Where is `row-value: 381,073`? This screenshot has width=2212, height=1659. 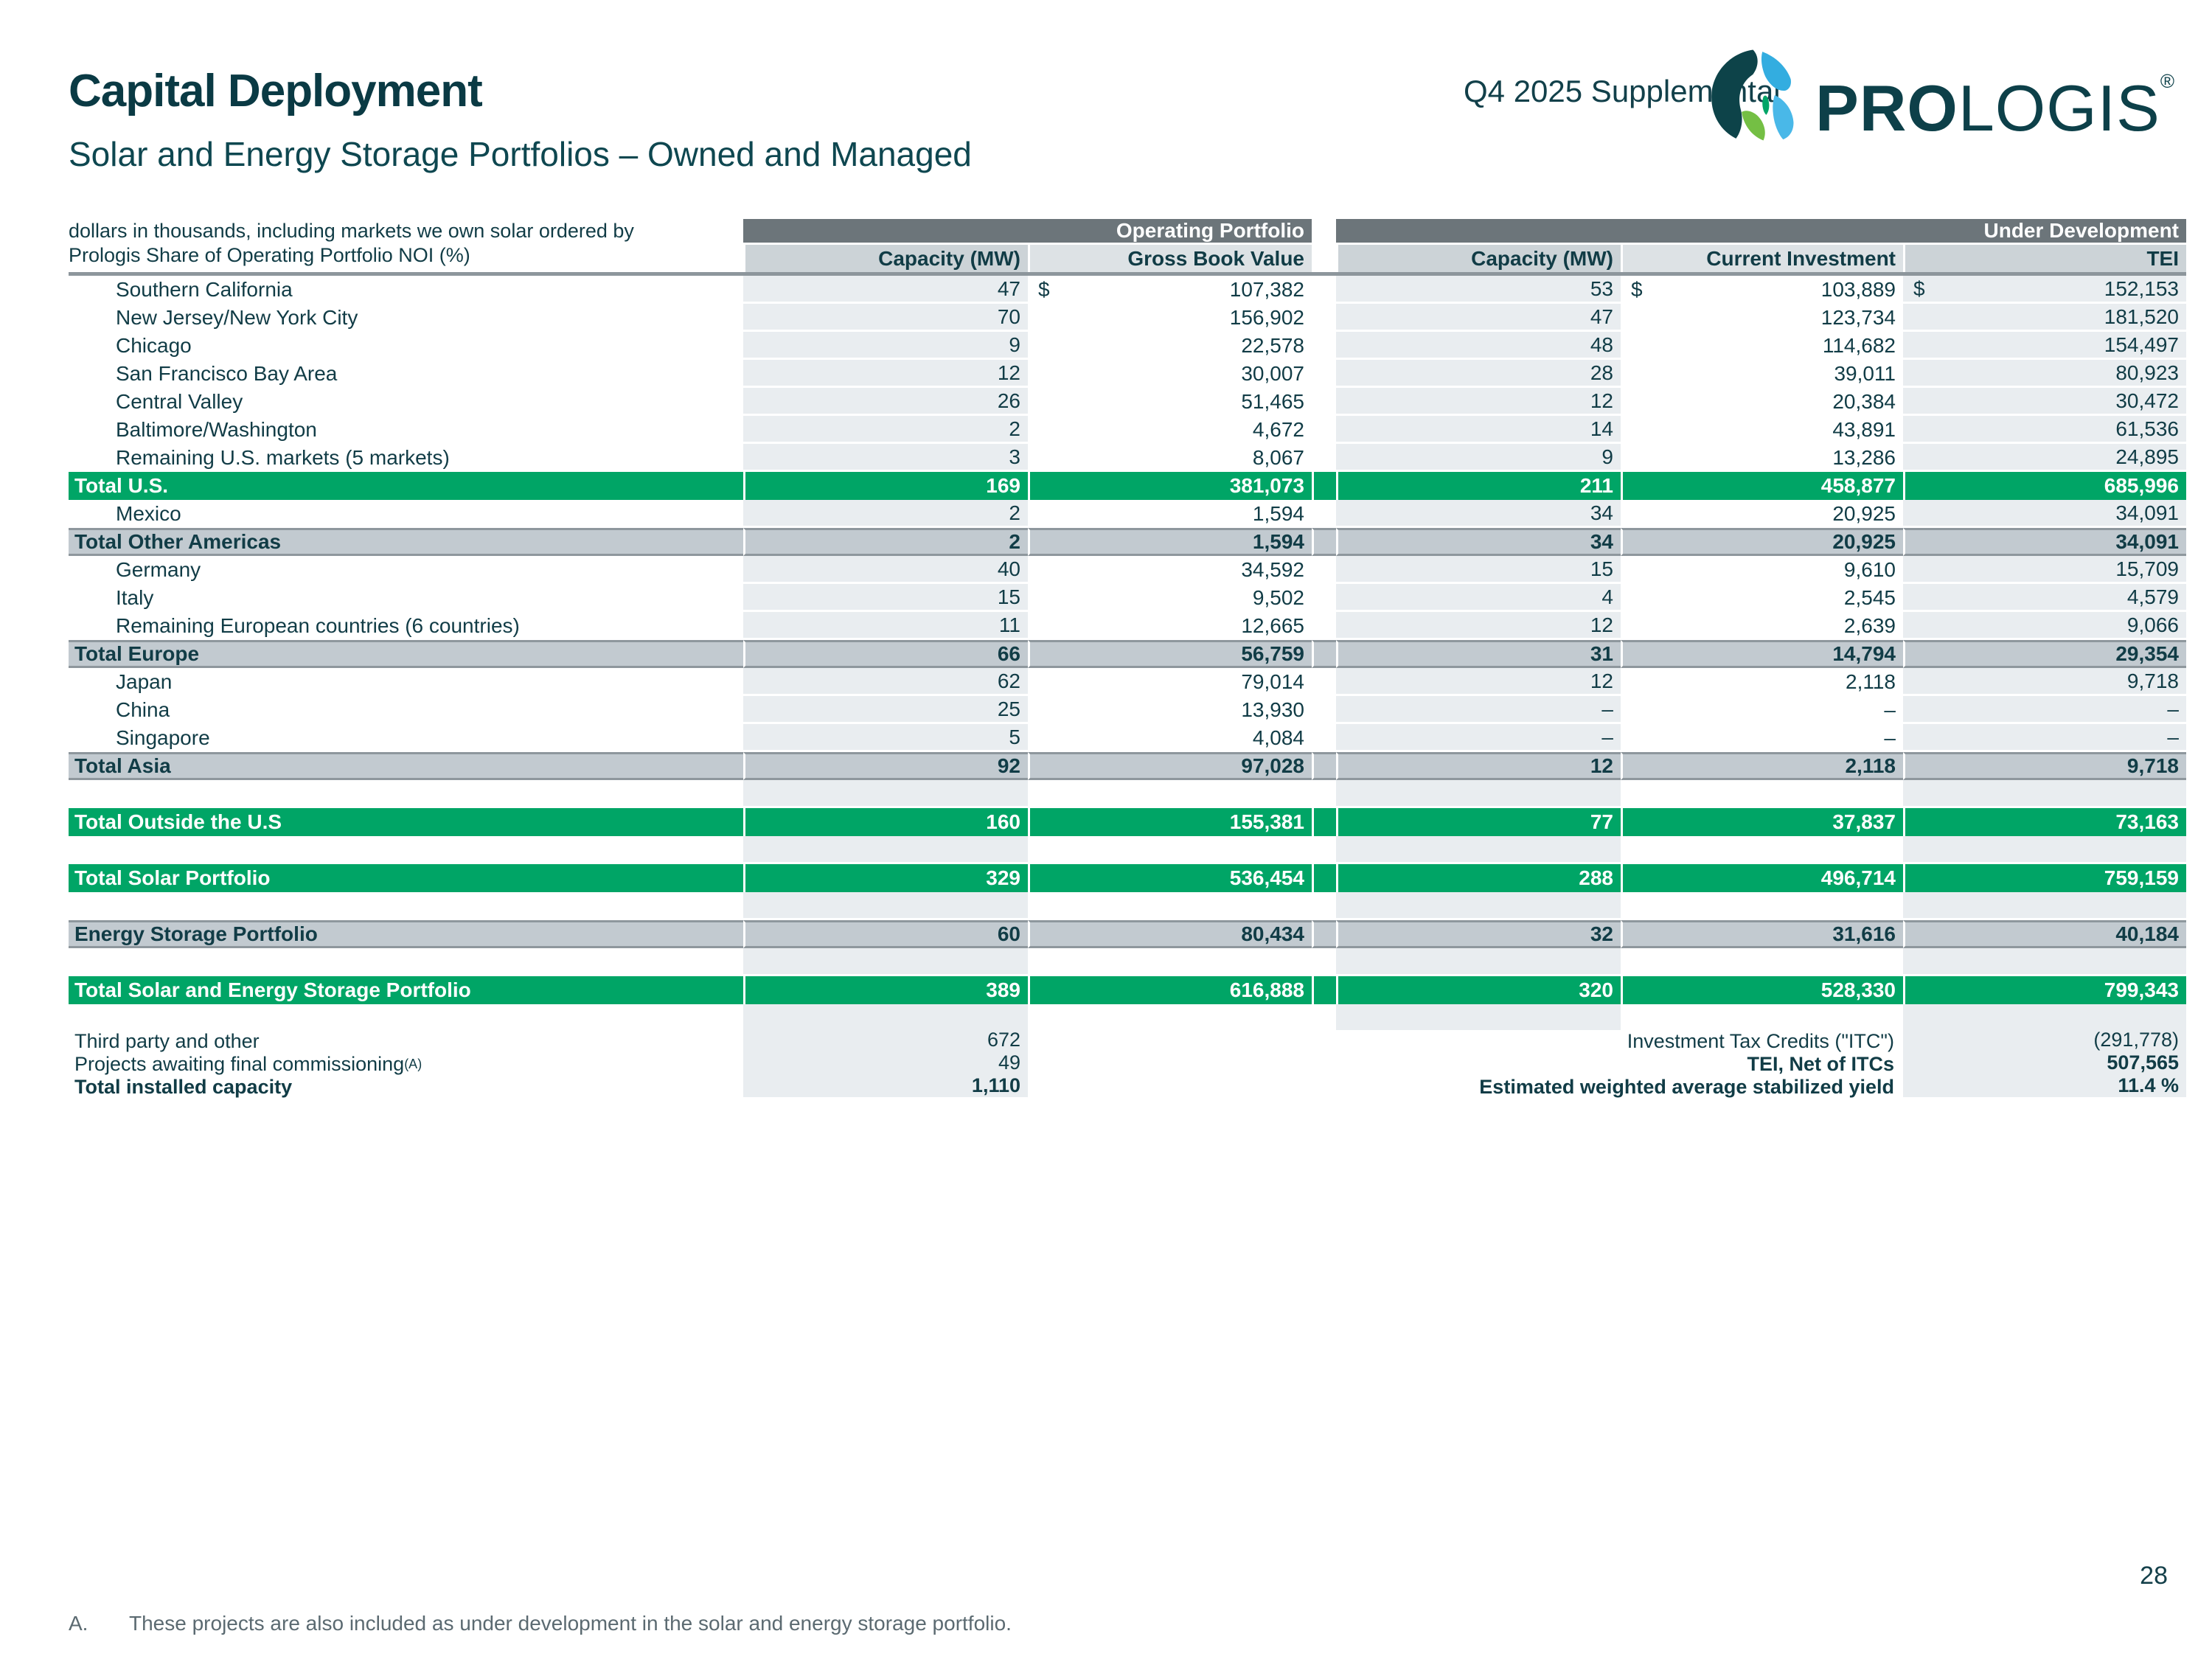
row-value: 381,073 is located at coordinates (1170, 486).